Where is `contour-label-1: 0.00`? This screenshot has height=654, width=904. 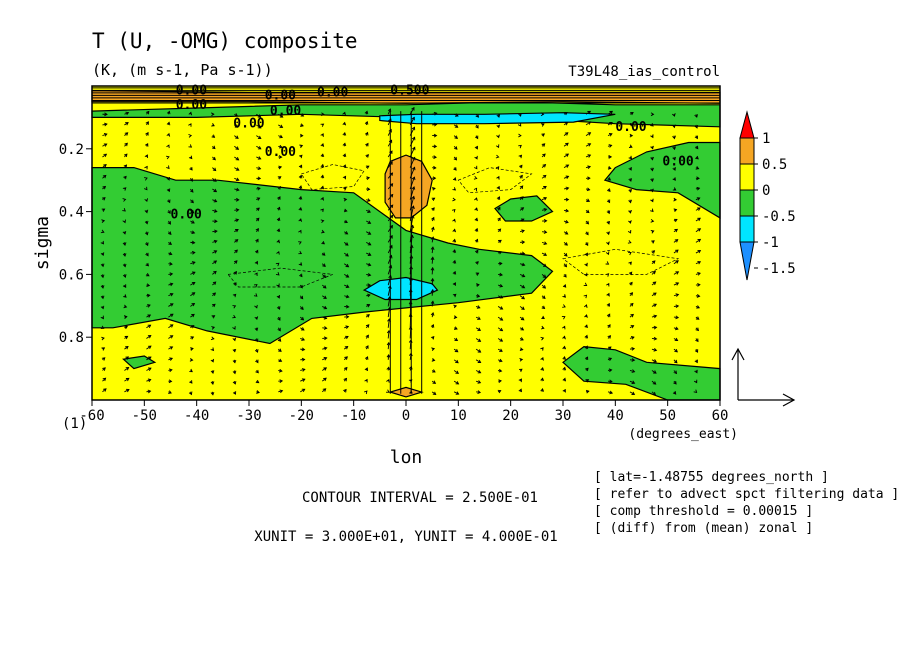 contour-label-1: 0.00 is located at coordinates (280, 95).